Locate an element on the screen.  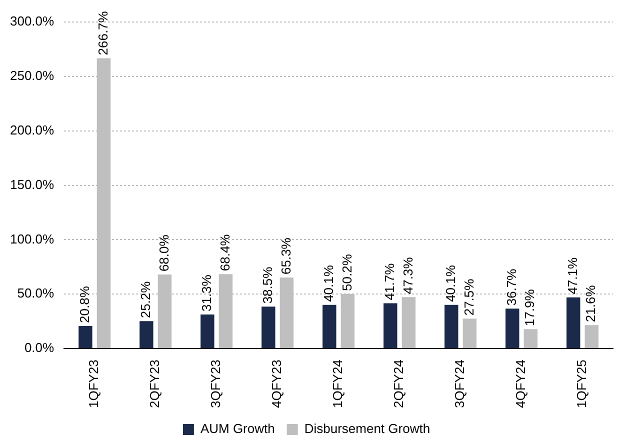
y-tick-label: 50.0% is located at coordinates (36, 293).